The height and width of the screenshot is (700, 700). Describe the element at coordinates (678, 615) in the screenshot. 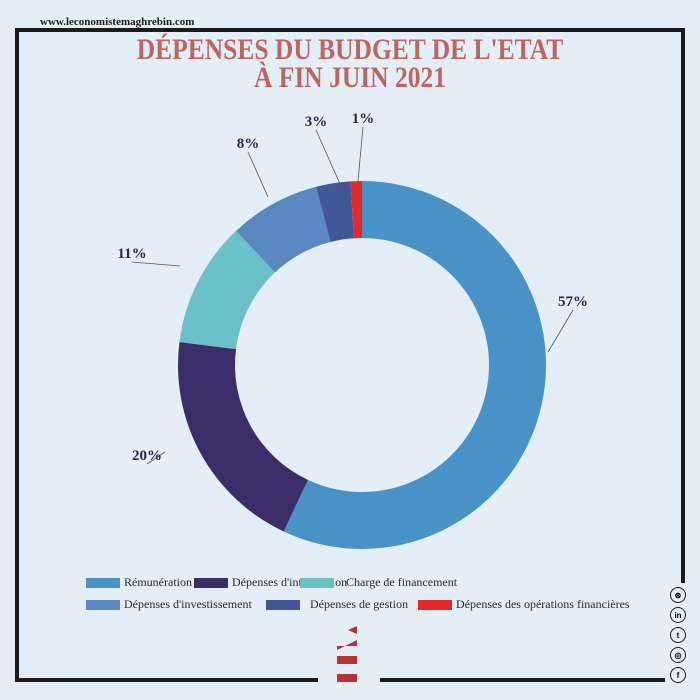

I see `linkedin-icon: in` at that location.